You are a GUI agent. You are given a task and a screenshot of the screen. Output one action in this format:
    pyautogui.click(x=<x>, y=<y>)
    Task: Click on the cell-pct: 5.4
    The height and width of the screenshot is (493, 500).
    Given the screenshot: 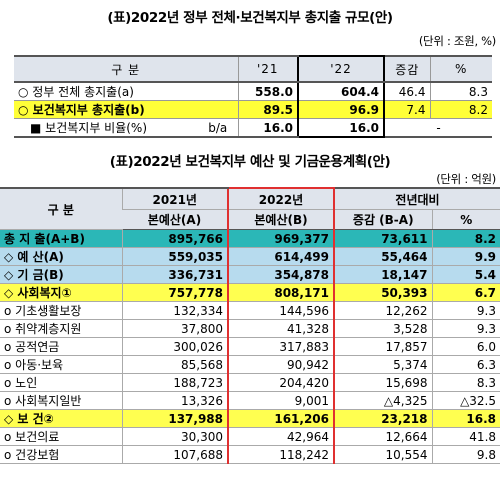 What is the action you would take?
    pyautogui.click(x=465, y=274)
    